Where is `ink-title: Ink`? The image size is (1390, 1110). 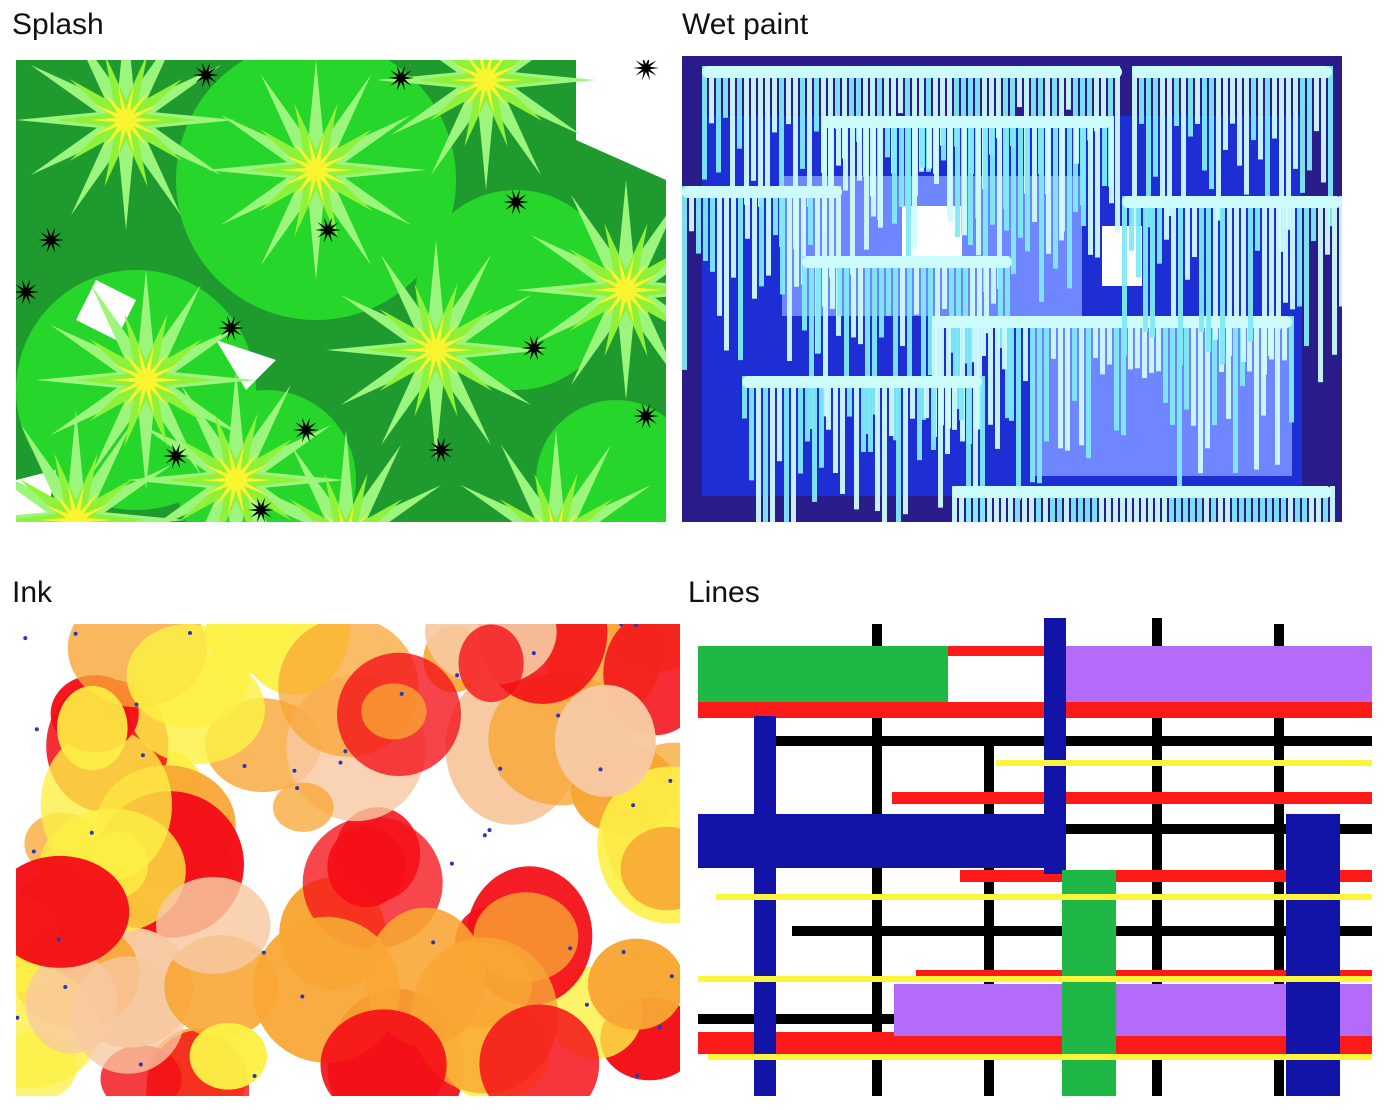
ink-title: Ink is located at coordinates (32, 592).